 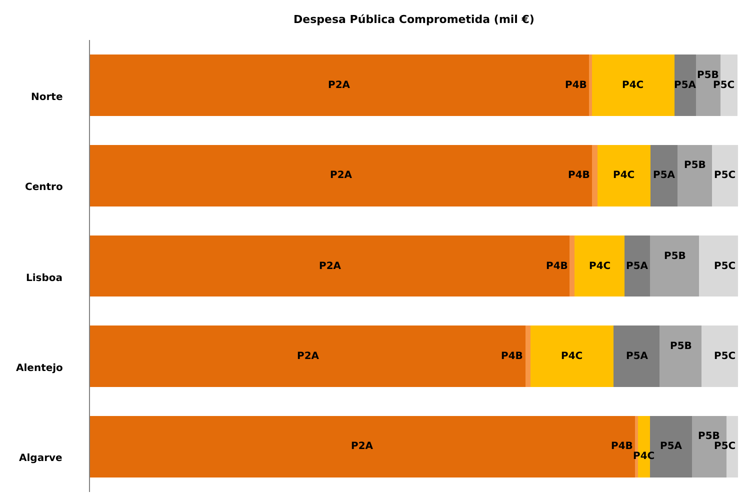 What do you see at coordinates (47, 97) in the screenshot?
I see `y-tick-label: Norte` at bounding box center [47, 97].